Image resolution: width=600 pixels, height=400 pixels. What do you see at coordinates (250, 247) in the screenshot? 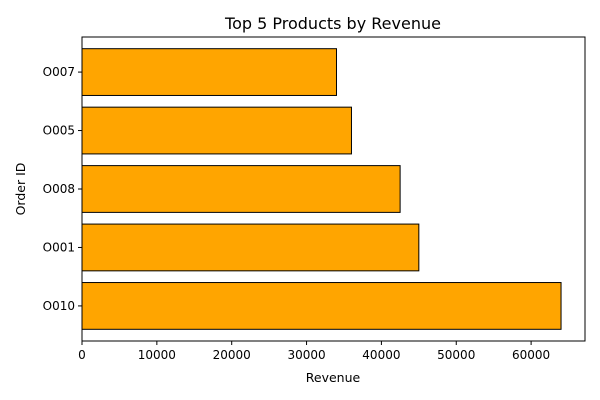
I see `bar-o001` at bounding box center [250, 247].